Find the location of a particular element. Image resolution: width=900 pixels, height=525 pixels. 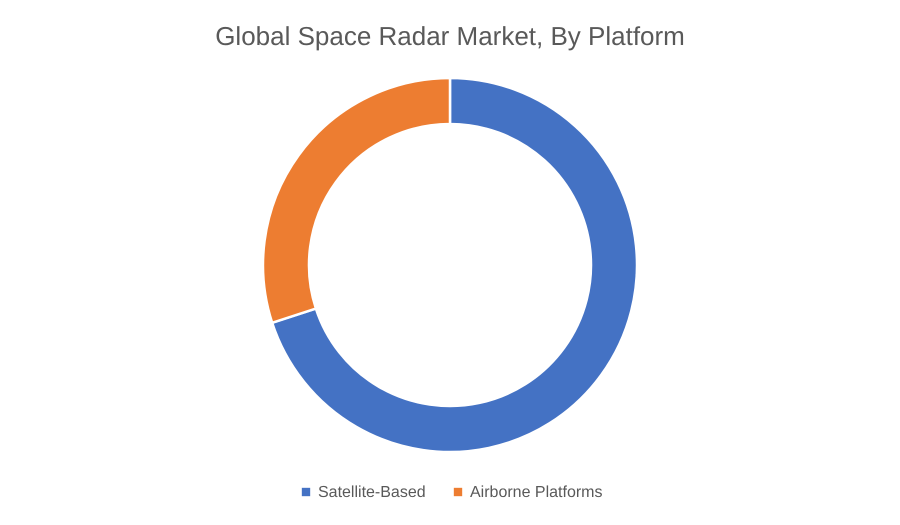

chart-title: Global Space Radar Market, By Platform is located at coordinates (450, 36).